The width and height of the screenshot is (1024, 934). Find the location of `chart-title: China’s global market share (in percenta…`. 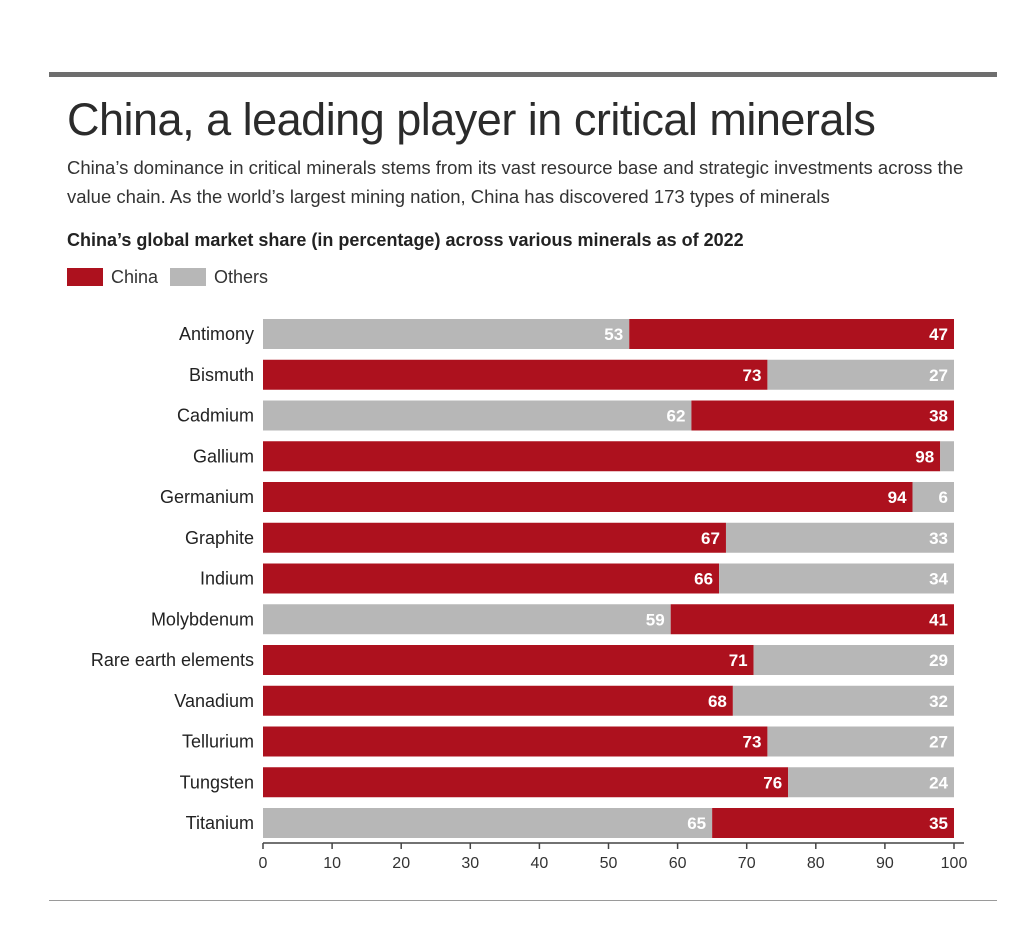

chart-title: China’s global market share (in percenta… is located at coordinates (405, 240).